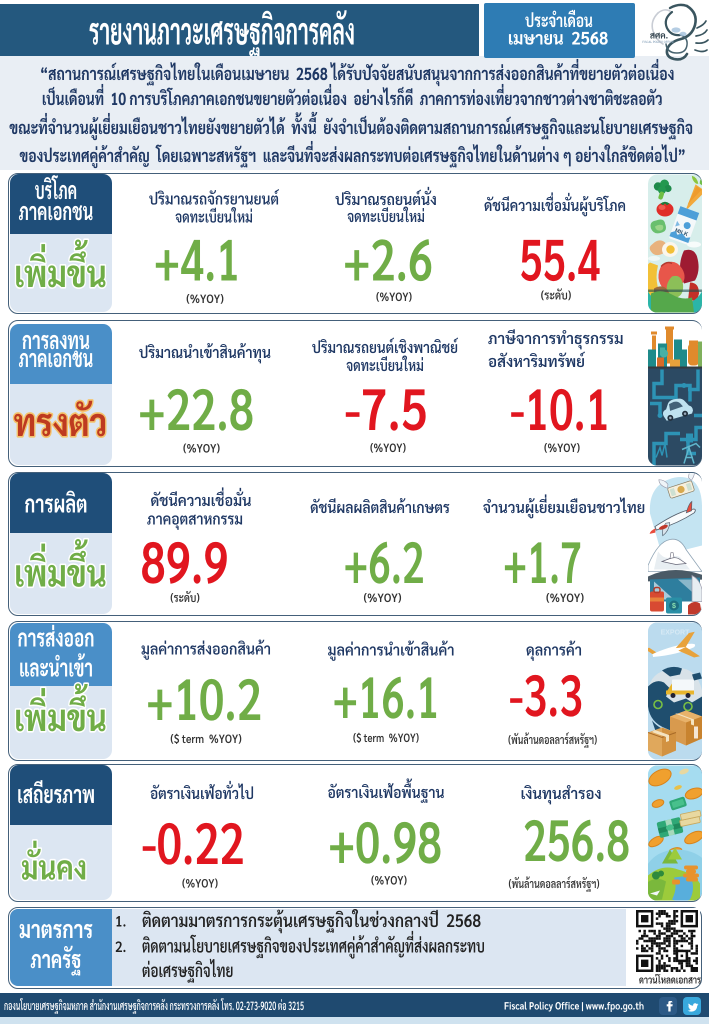 The image size is (709, 1024). I want to click on svg-text: EXPORT, so click(676, 633).